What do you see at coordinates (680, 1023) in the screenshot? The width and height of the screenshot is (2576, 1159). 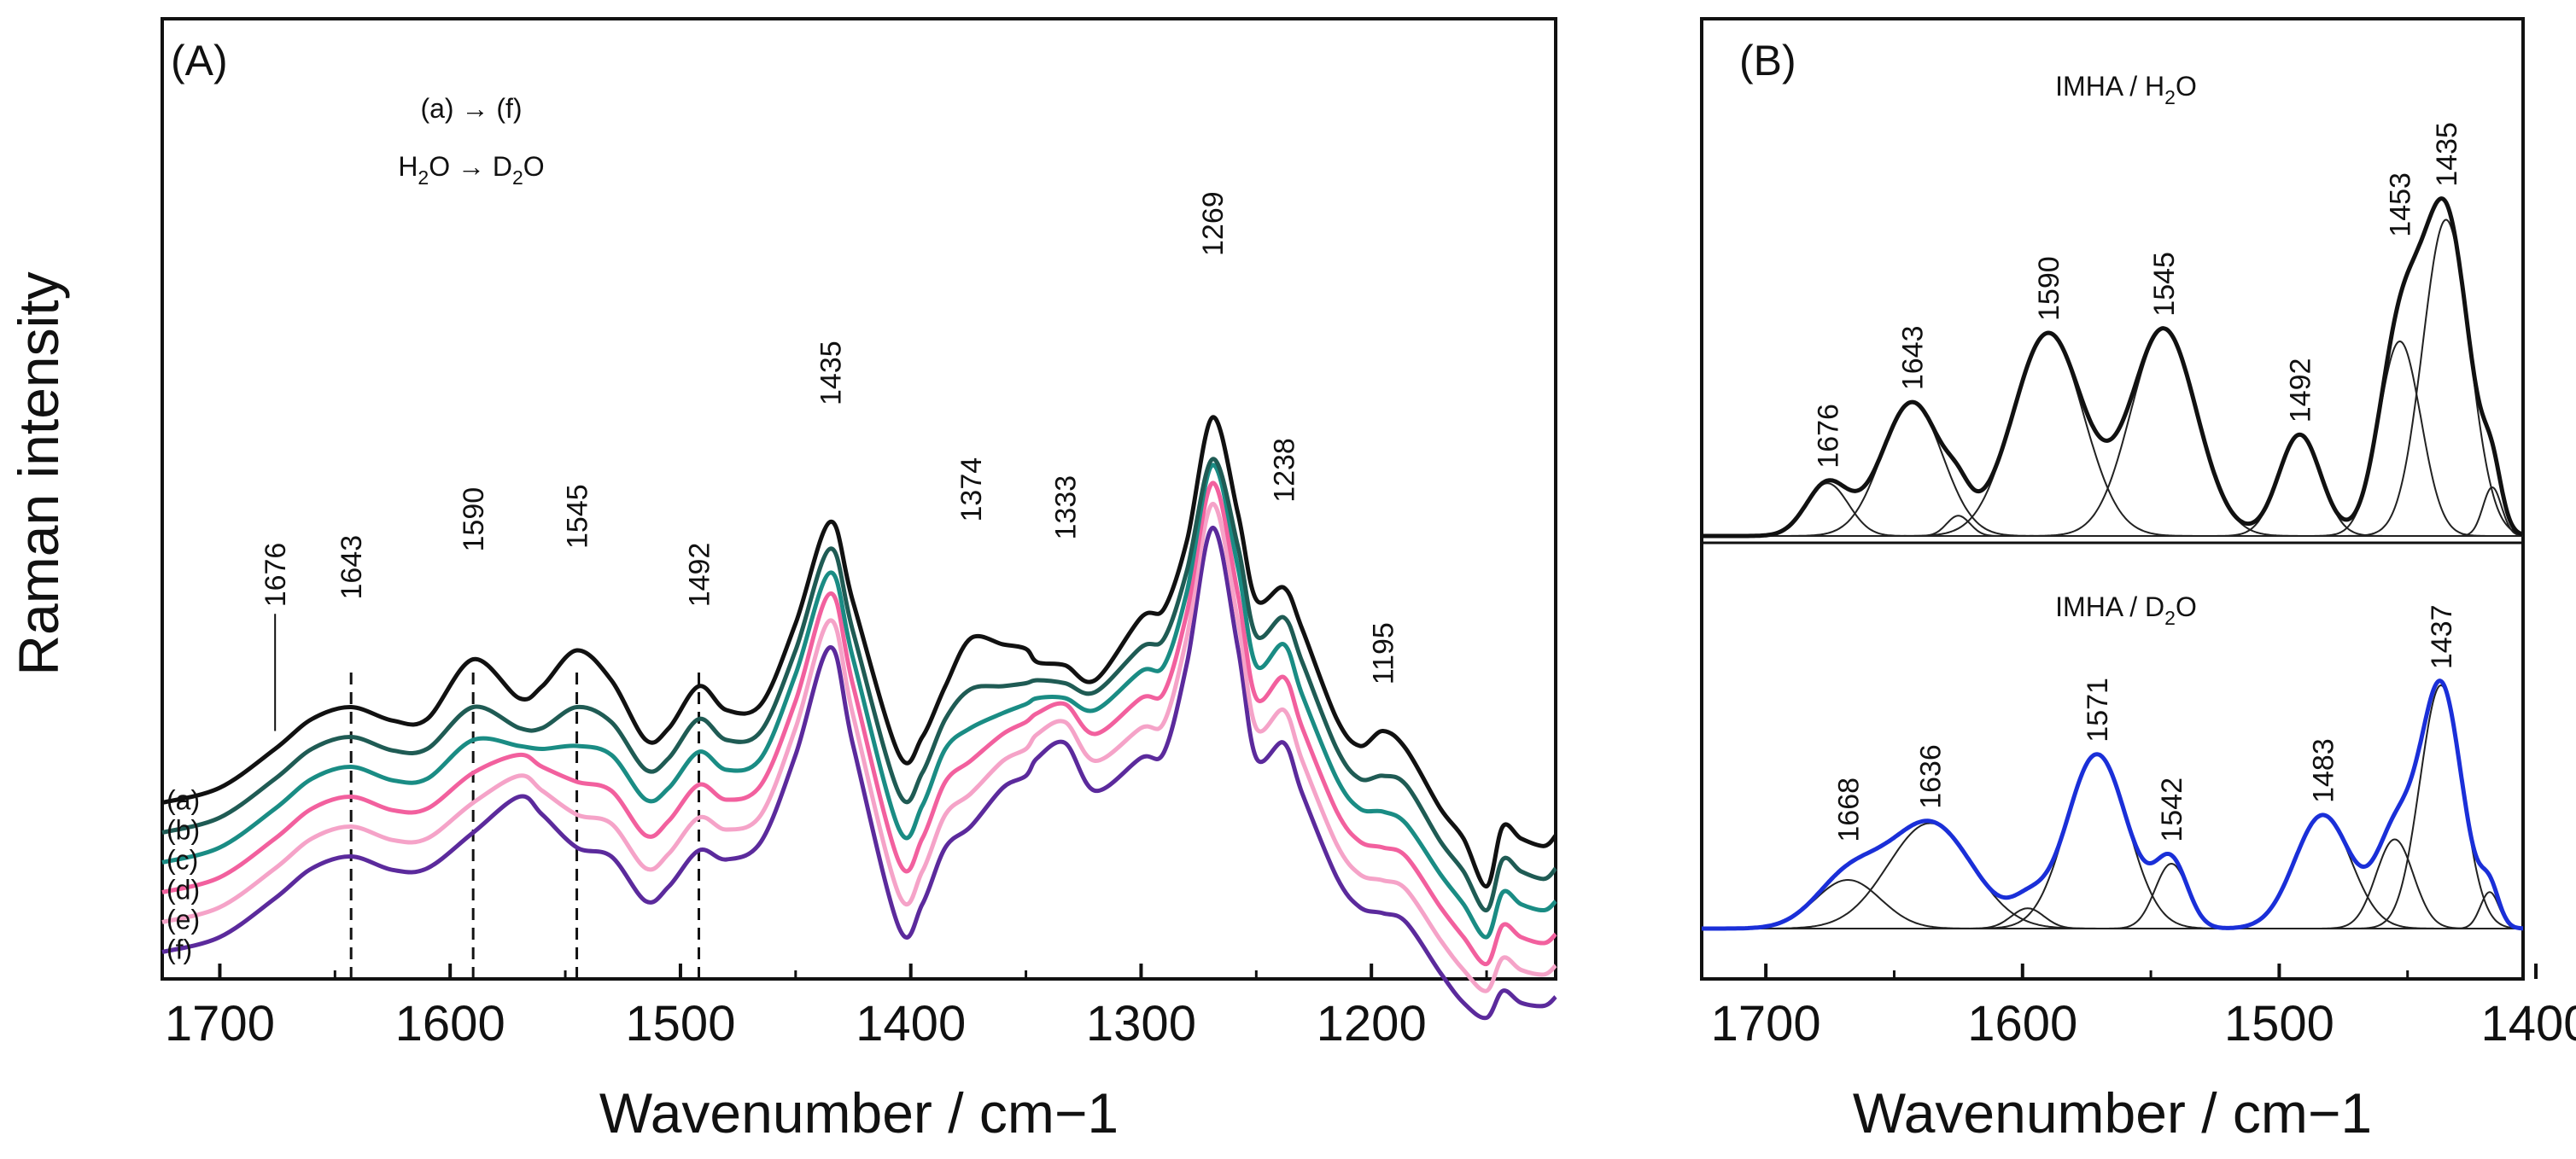 I see `tick-label-a-1500: 1500` at bounding box center [680, 1023].